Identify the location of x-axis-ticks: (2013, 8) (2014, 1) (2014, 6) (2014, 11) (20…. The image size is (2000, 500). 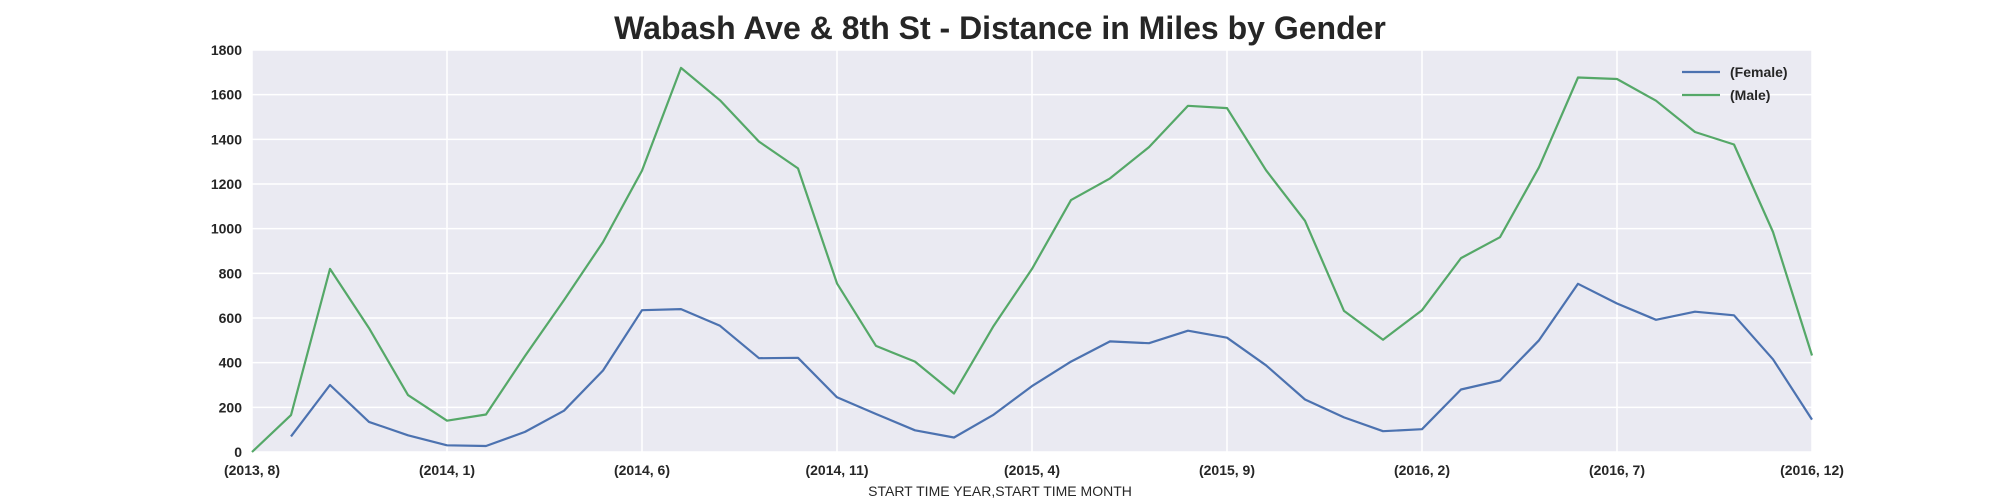
(1034, 470).